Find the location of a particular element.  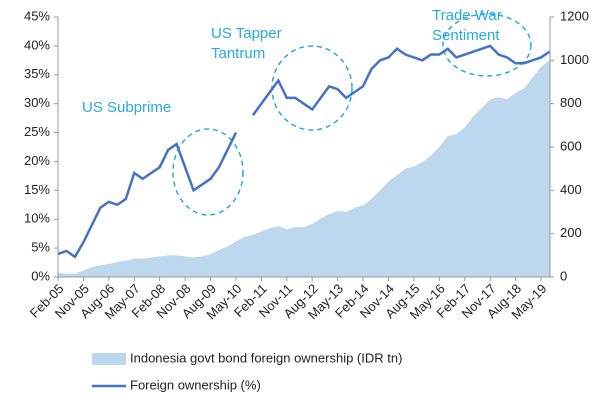

legend-label: Foreign ownership (%) is located at coordinates (195, 384).